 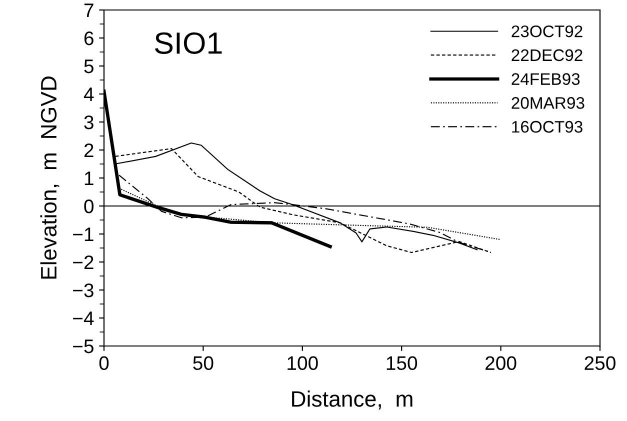 What do you see at coordinates (501, 363) in the screenshot?
I see `x-tick-label: 200` at bounding box center [501, 363].